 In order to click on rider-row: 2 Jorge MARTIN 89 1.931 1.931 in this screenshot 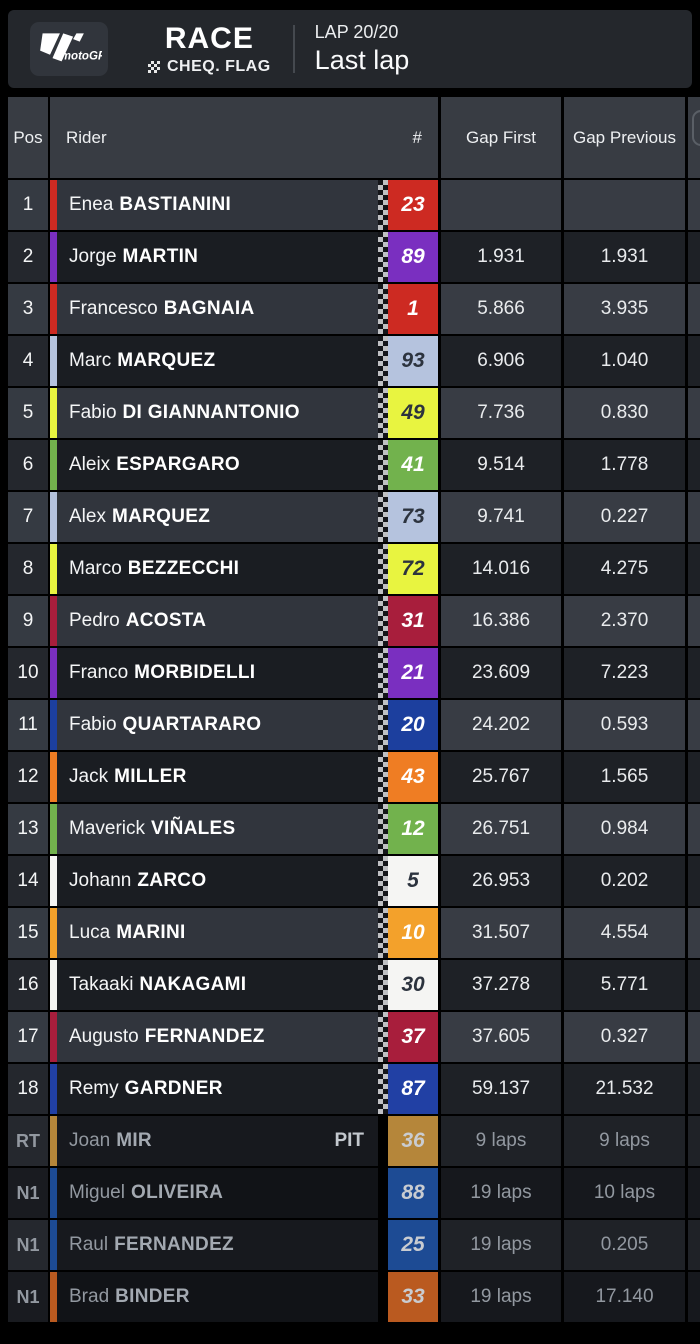, I will do `click(354, 257)`.